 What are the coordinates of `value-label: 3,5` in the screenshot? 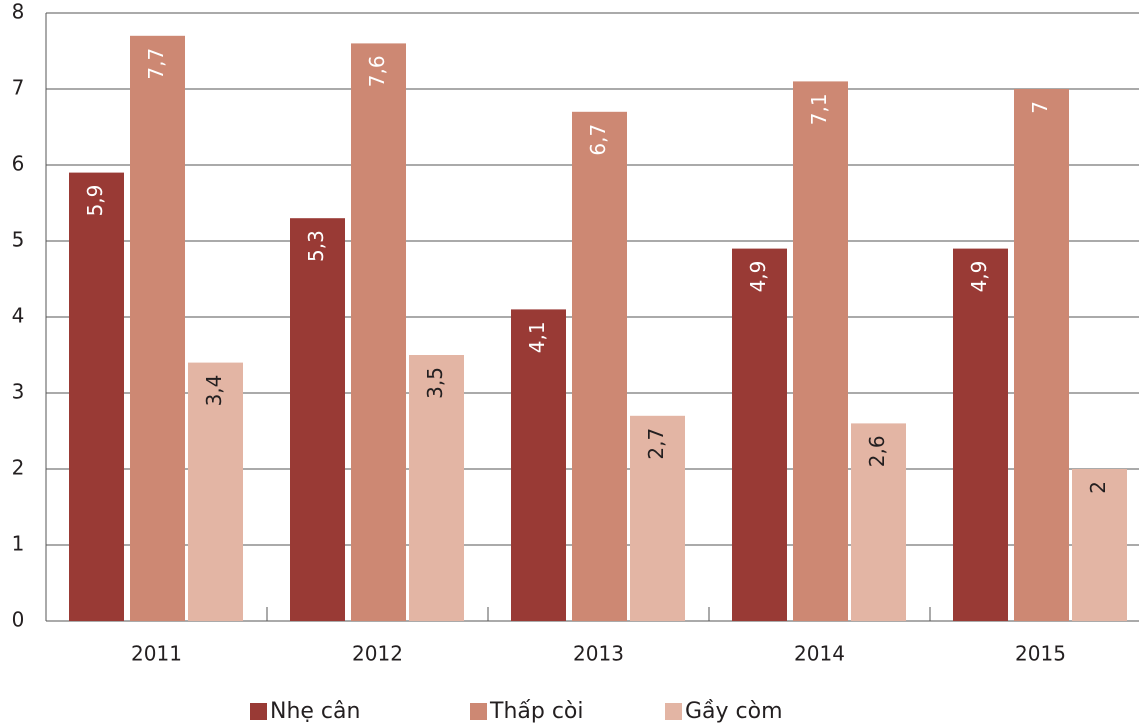 It's located at (435, 383).